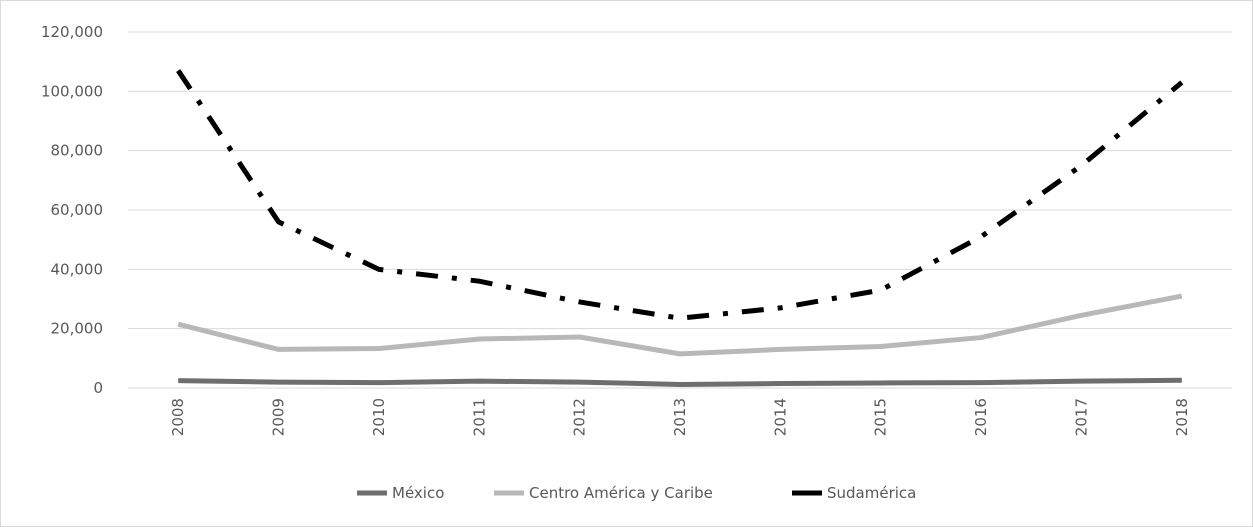 The image size is (1253, 527). Describe the element at coordinates (580, 417) in the screenshot. I see `x-tick-label: 2012` at that location.